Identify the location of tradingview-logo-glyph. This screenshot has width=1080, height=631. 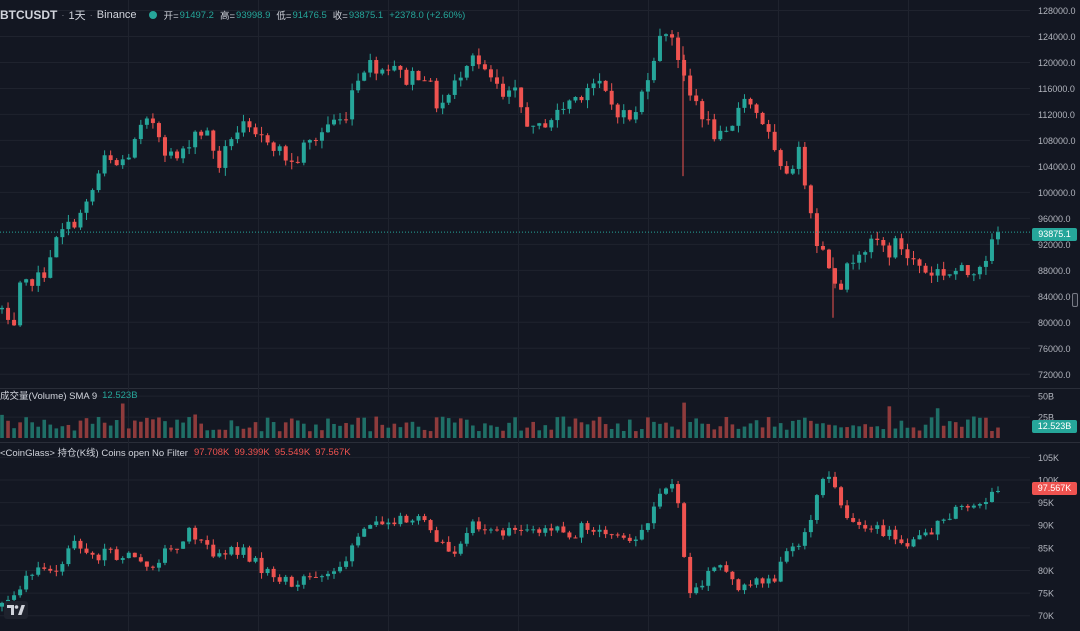
(16, 610).